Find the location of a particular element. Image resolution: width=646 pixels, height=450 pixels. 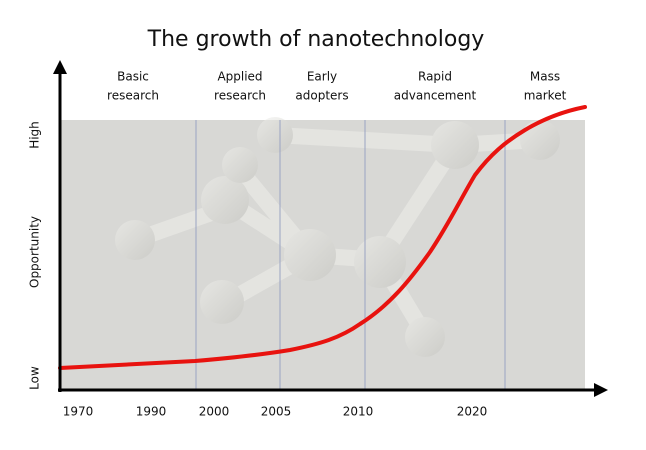

y-low-label: Low is located at coordinates (35, 378).